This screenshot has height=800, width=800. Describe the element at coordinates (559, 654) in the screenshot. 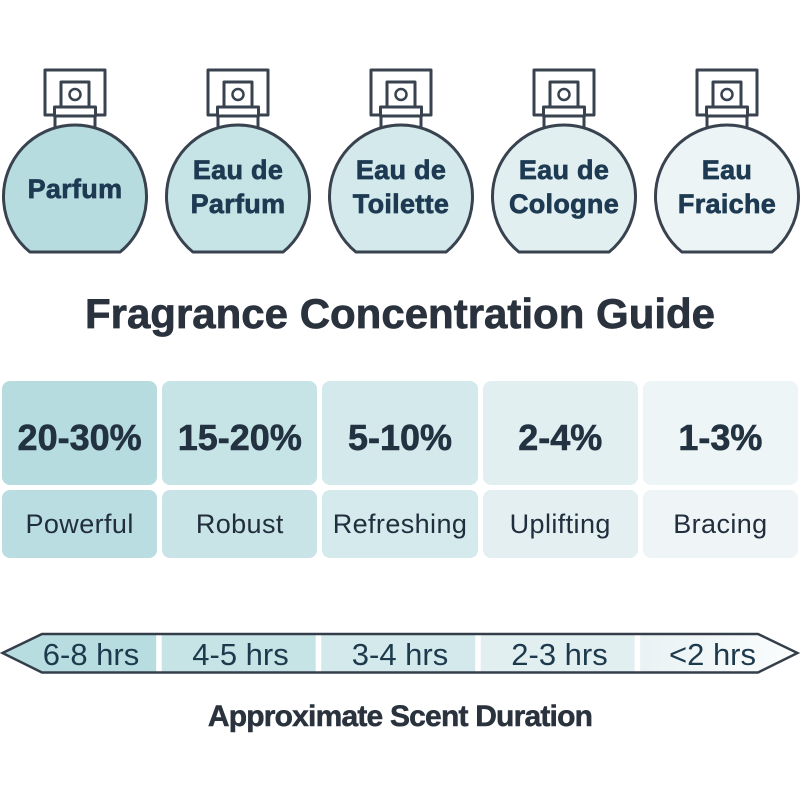

I see `svg-text: 2-3 hrs` at that location.